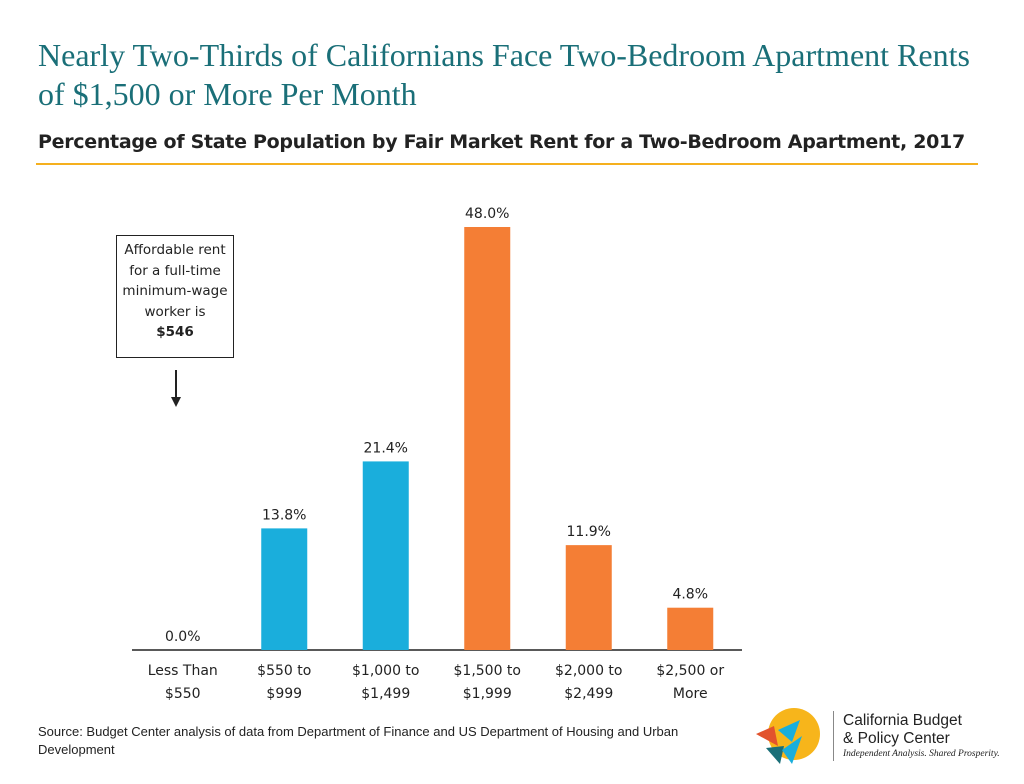  I want to click on x-tick-label-3-1: $1,999, so click(487, 694).